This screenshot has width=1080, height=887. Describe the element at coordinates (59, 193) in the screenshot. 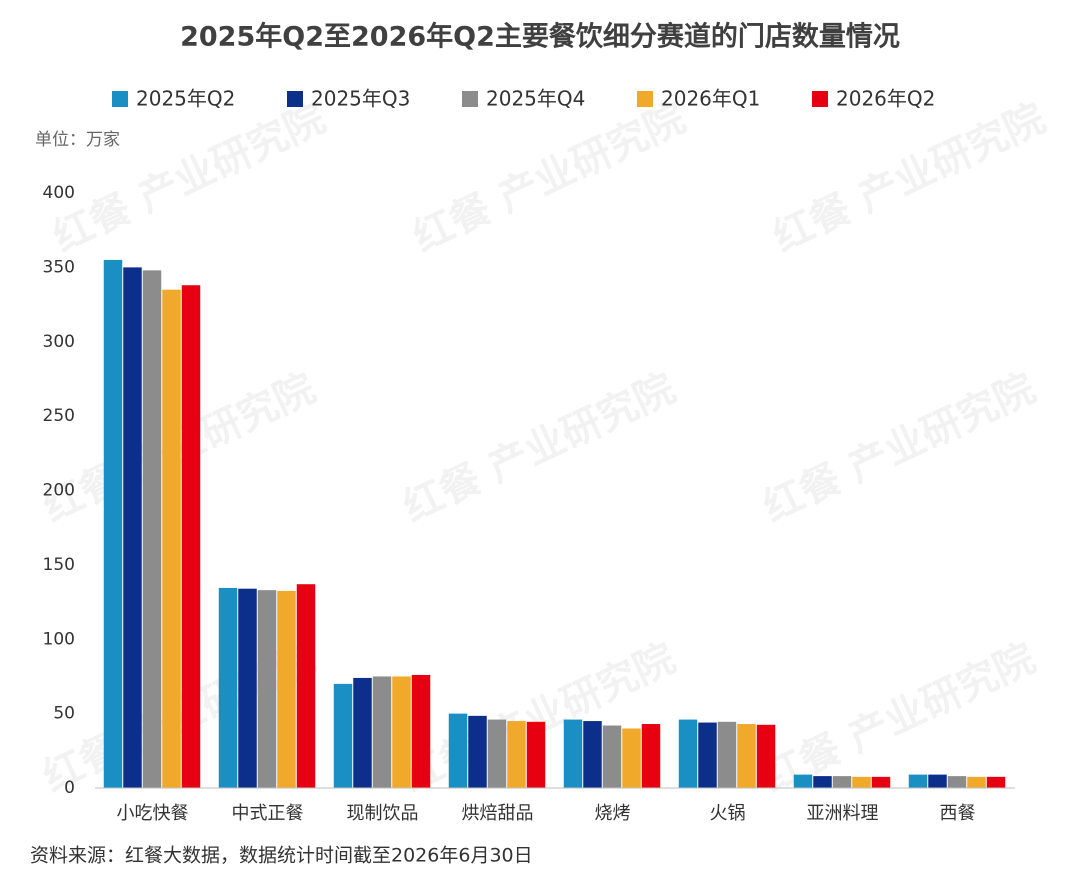

I see `y-tick-label: 400` at that location.